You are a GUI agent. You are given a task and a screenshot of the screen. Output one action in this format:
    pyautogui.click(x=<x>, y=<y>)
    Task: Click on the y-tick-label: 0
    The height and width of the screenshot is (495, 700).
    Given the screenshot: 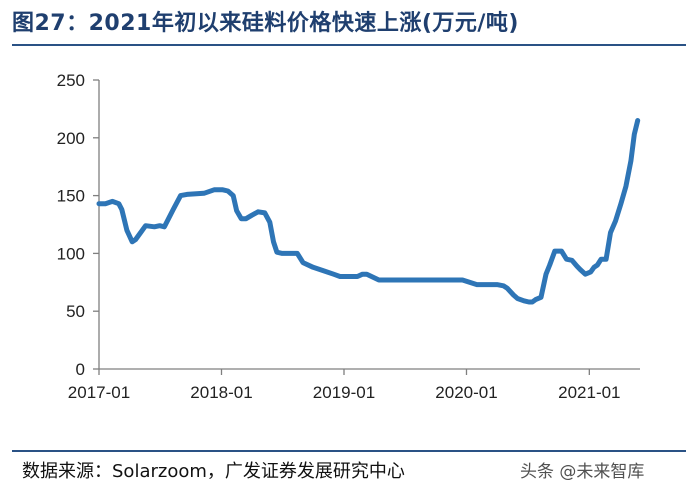 What is the action you would take?
    pyautogui.click(x=80, y=369)
    